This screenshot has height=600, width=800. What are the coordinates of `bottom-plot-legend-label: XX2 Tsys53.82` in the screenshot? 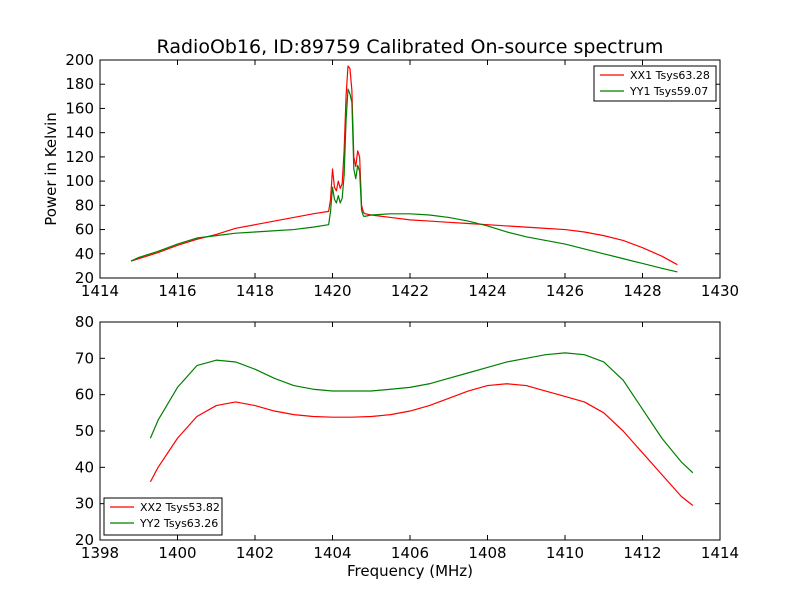 It's located at (180, 507).